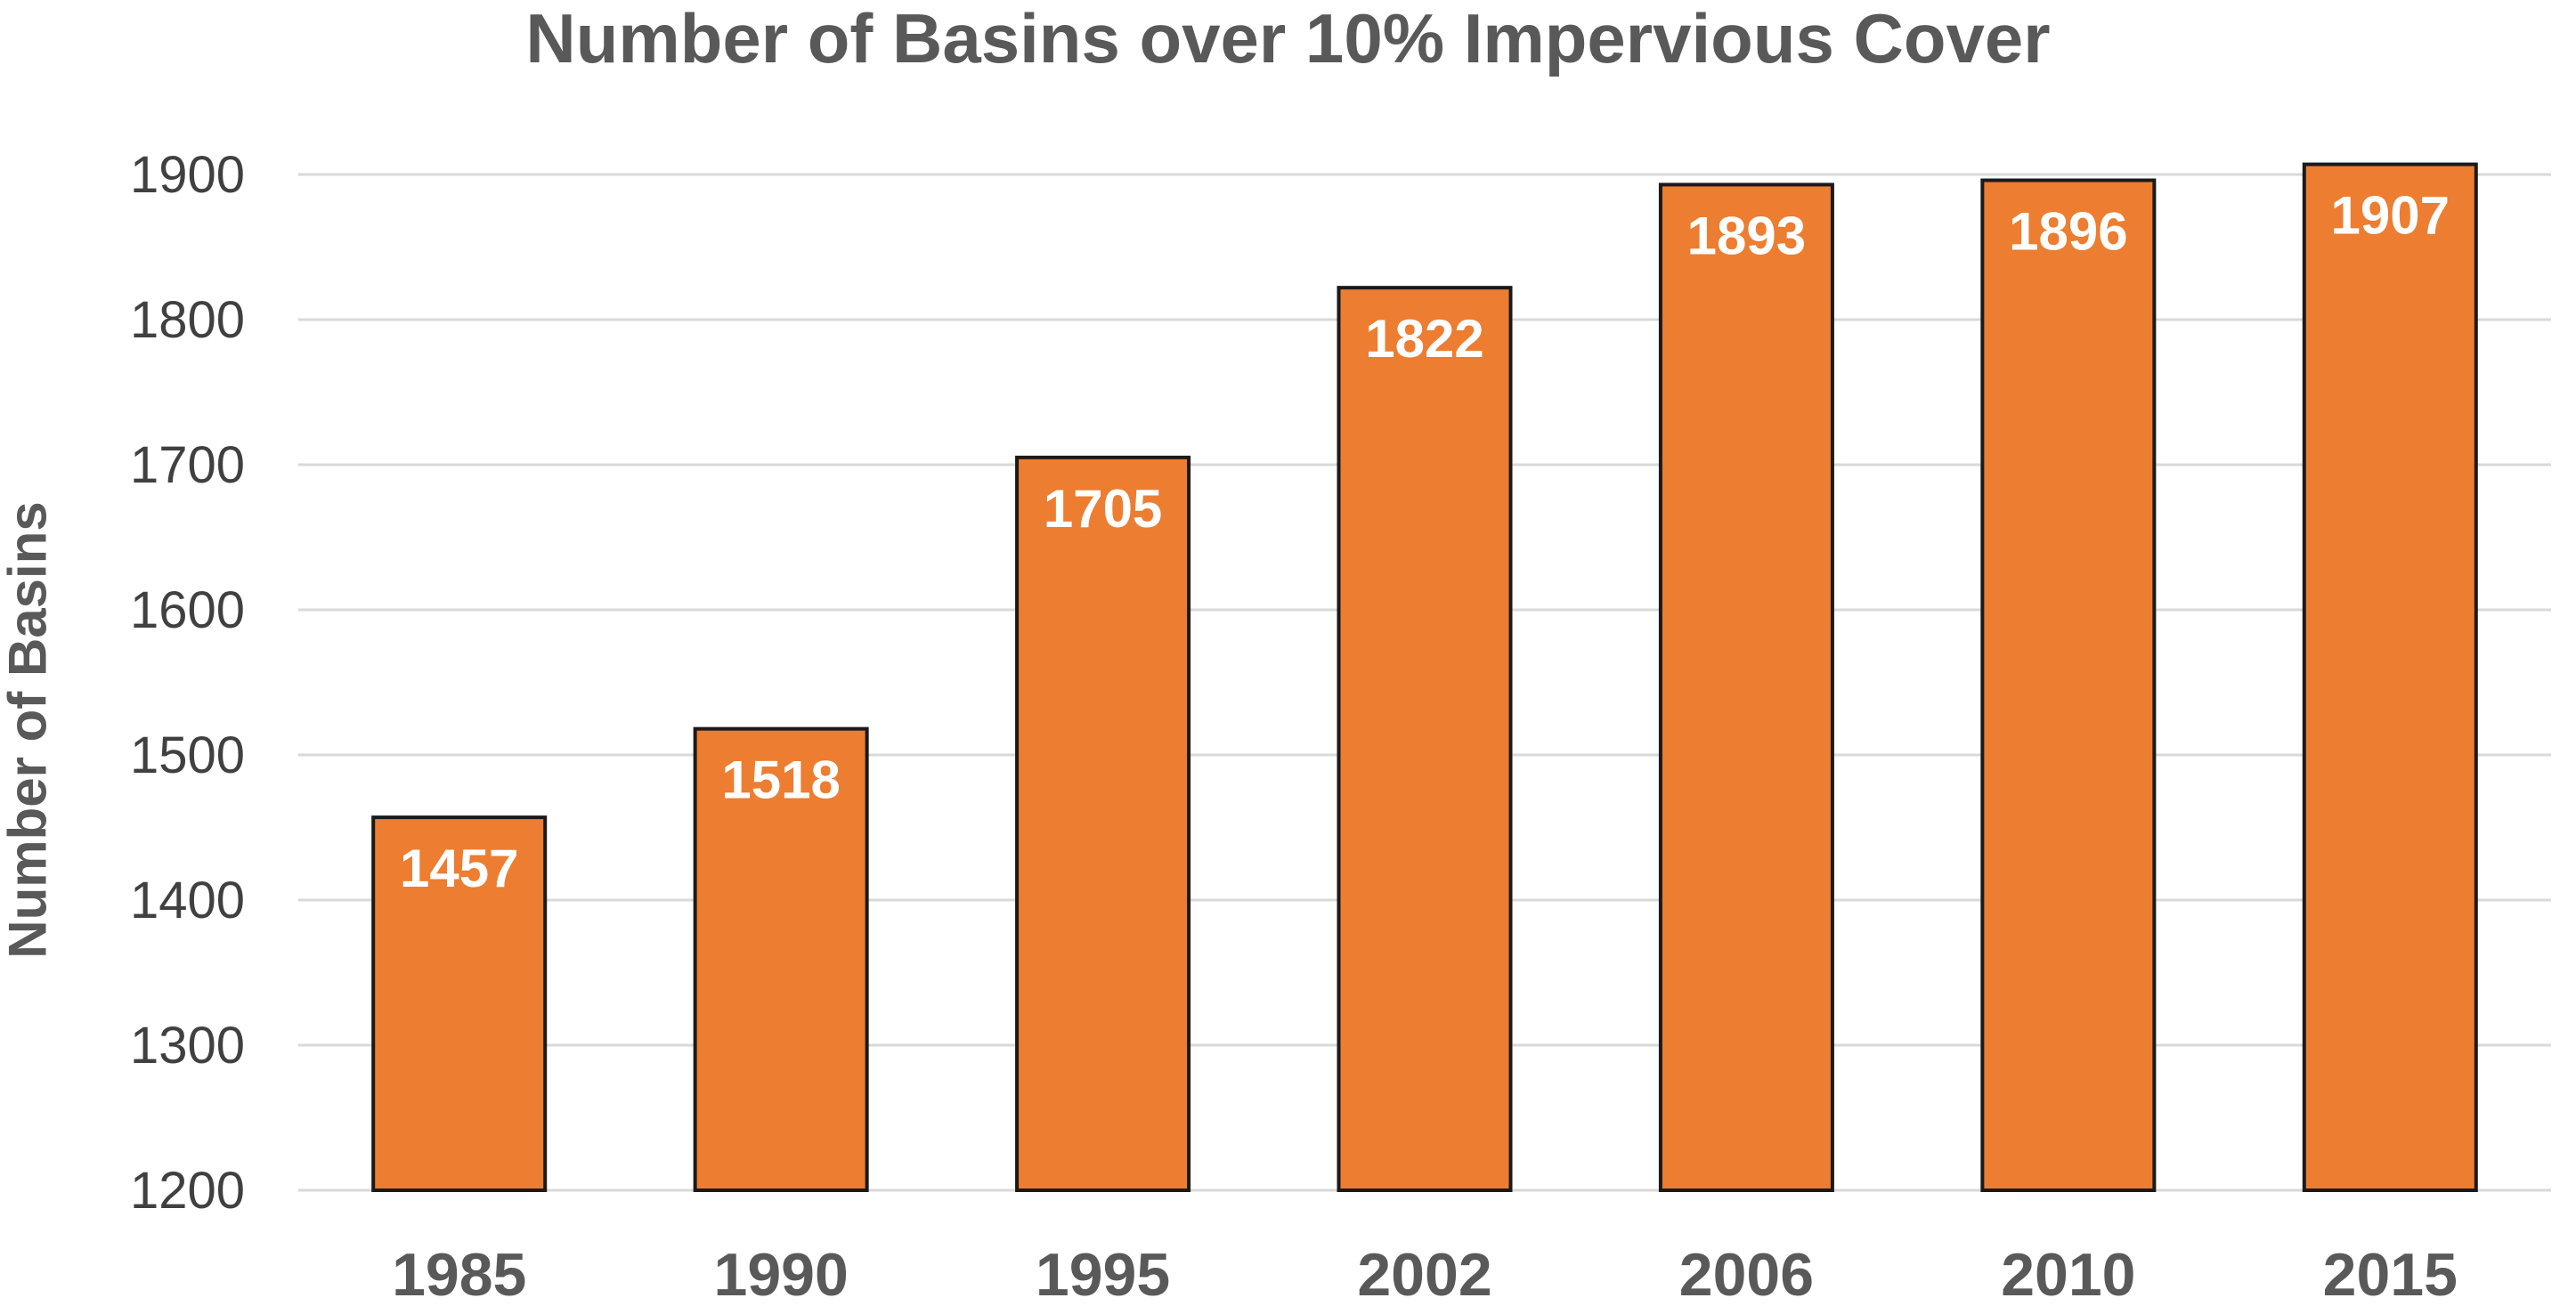  I want to click on x-axis-ticks: 1985 1990 1995 2002 2006 2010 2015, so click(1425, 1273).